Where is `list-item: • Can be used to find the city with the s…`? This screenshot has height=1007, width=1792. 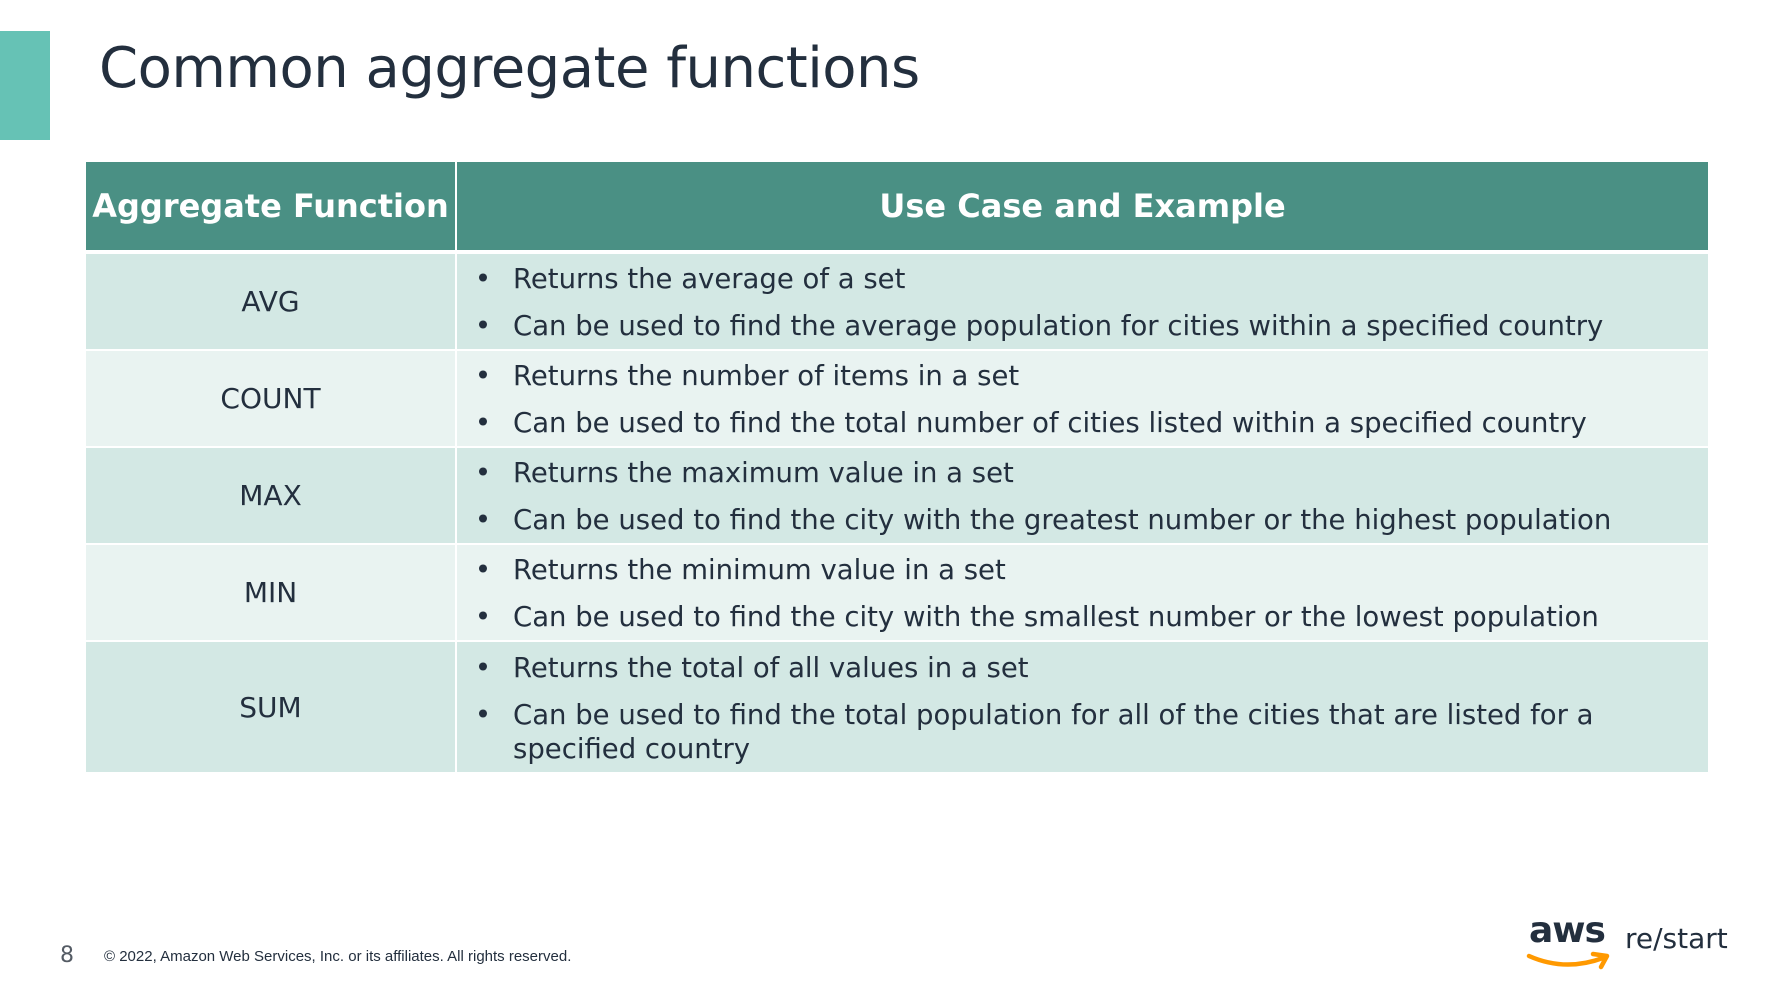
list-item: • Can be used to find the city with the s… is located at coordinates (1081, 617).